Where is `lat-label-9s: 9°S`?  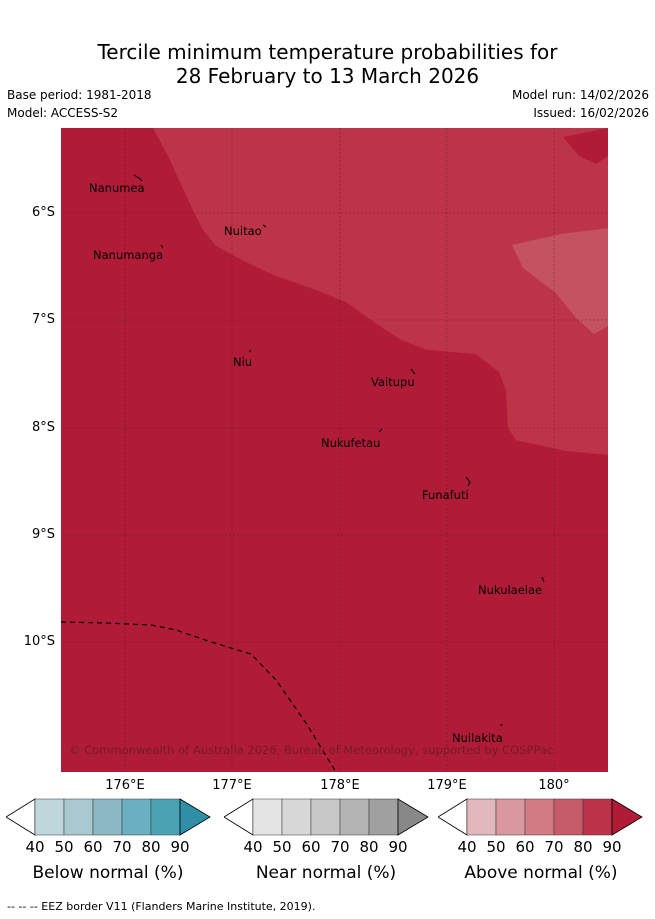 lat-label-9s: 9°S is located at coordinates (43, 534).